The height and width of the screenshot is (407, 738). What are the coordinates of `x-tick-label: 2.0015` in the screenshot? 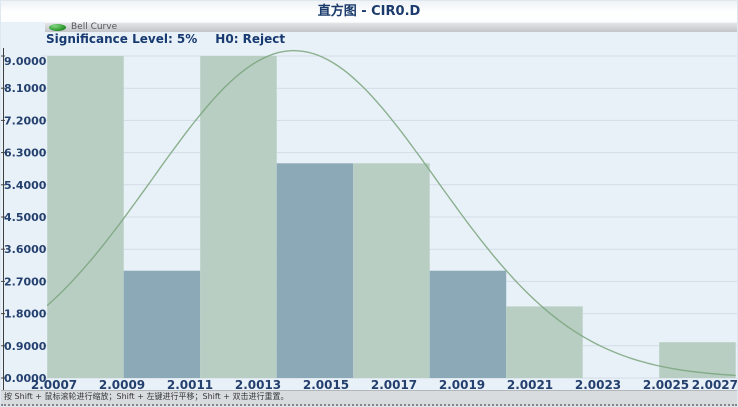 It's located at (326, 385).